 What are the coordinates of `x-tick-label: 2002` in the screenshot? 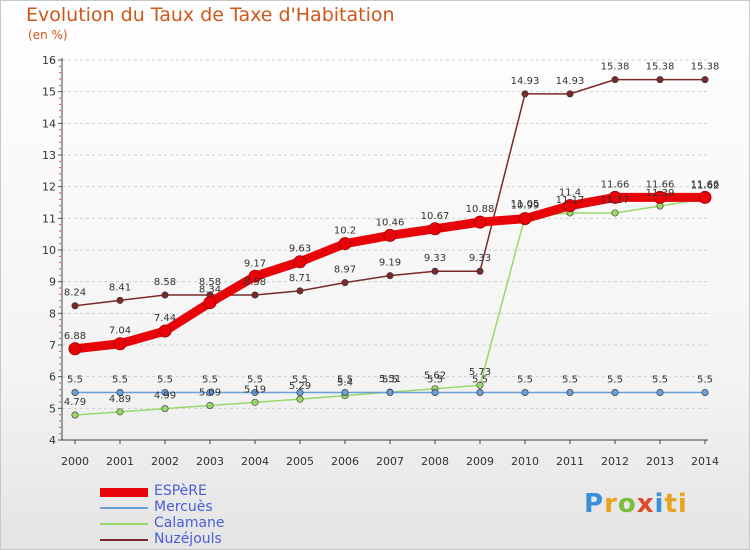 It's located at (165, 461).